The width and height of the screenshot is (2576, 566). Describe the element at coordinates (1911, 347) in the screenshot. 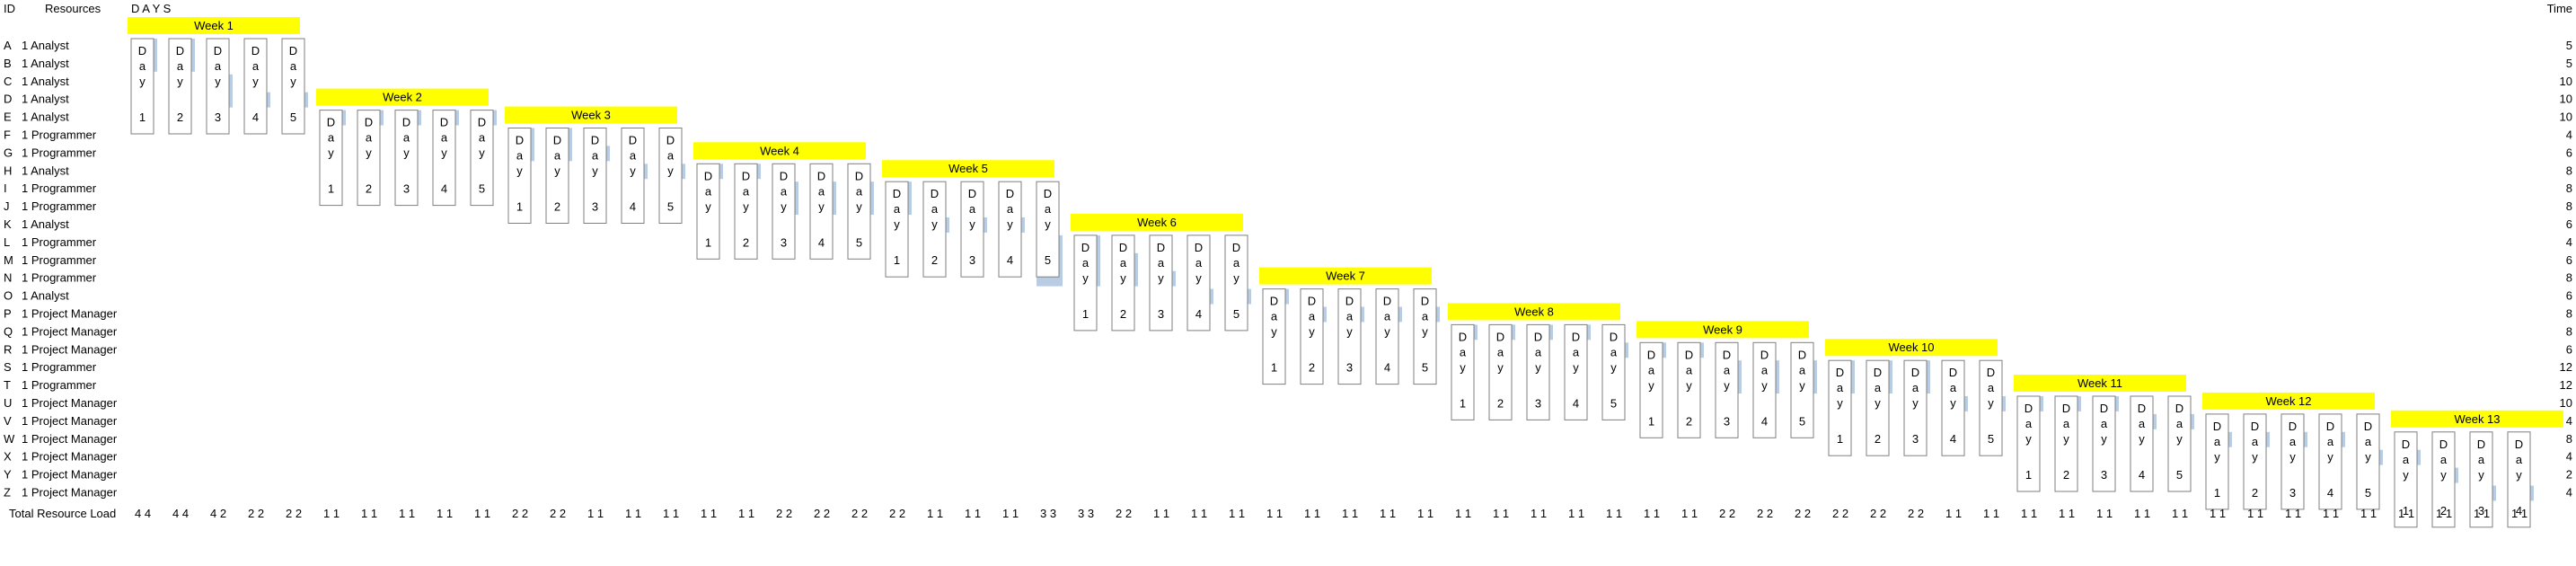

I see `week-label-10: Week 10` at that location.